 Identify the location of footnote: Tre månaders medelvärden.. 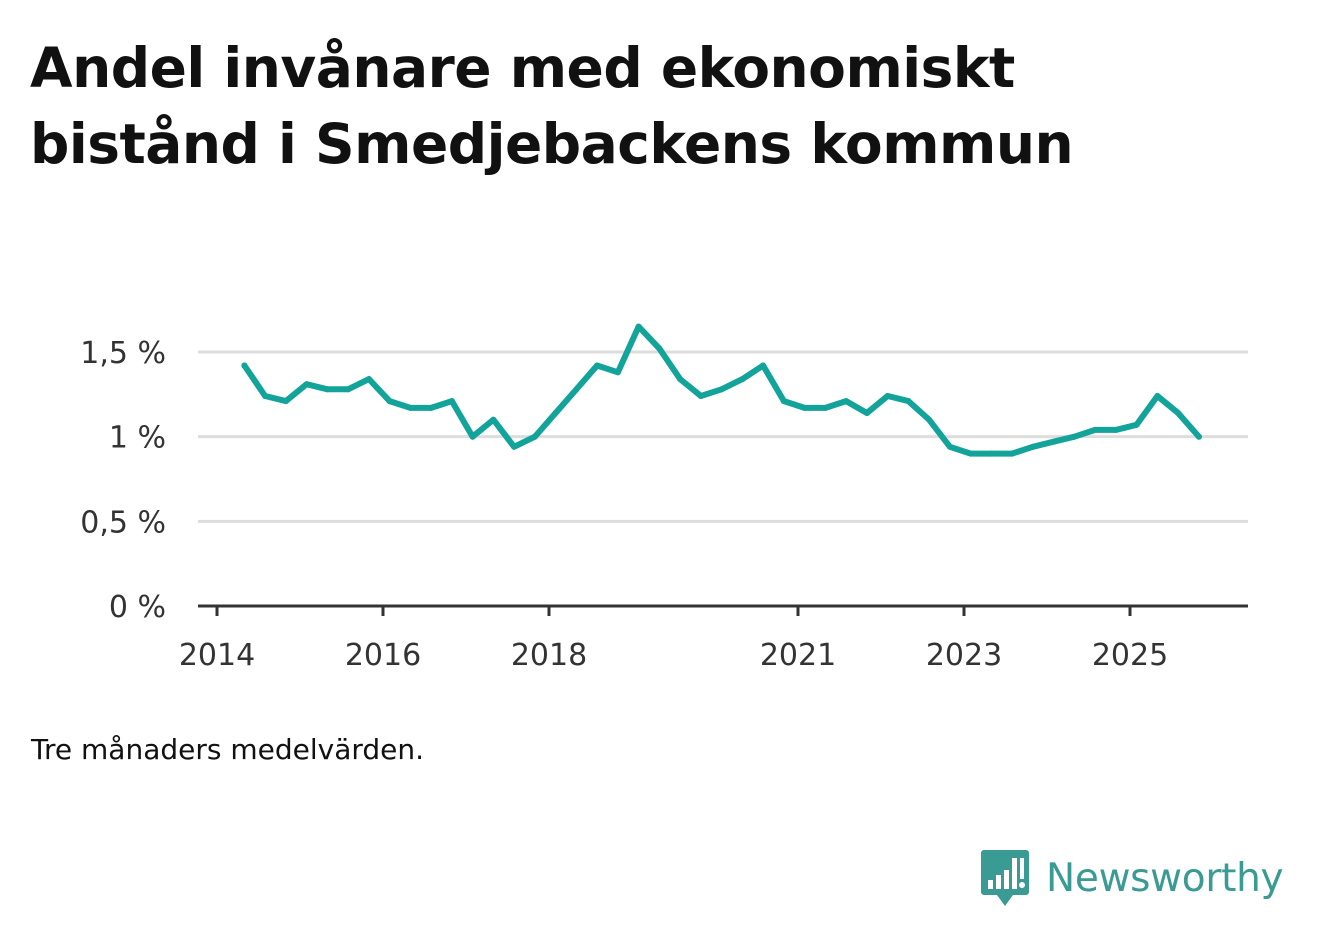
(228, 749).